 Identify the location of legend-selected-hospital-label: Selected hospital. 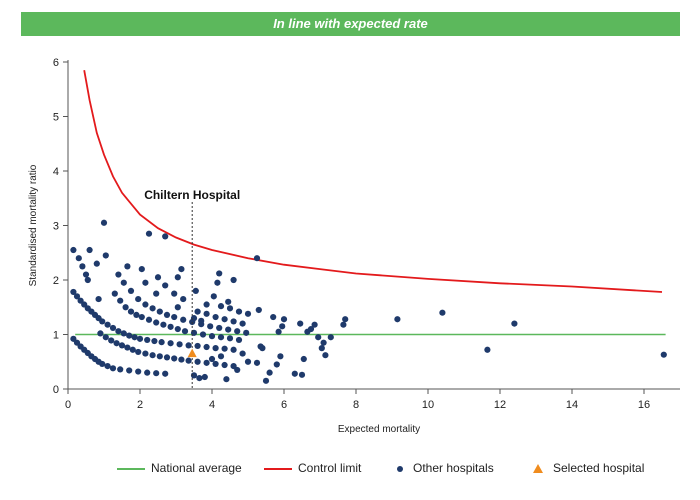
(599, 468).